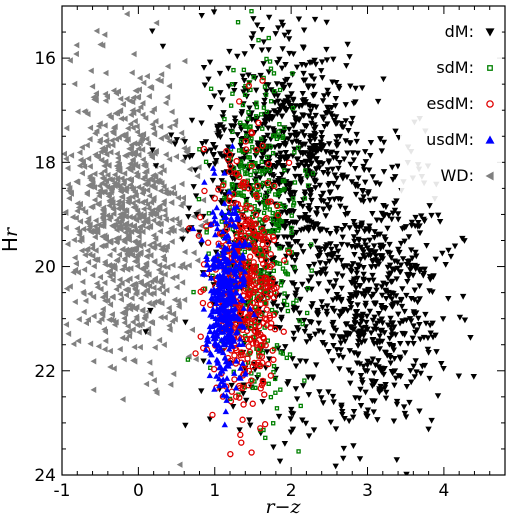  Describe the element at coordinates (138, 491) in the screenshot. I see `x-tick-label: 0` at that location.